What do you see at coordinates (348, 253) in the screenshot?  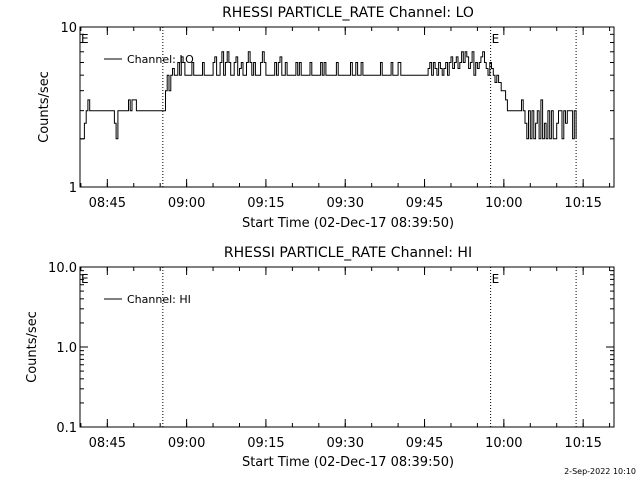 I see `chart-title: RHESSI PARTICLE_RATE Channel: HI` at bounding box center [348, 253].